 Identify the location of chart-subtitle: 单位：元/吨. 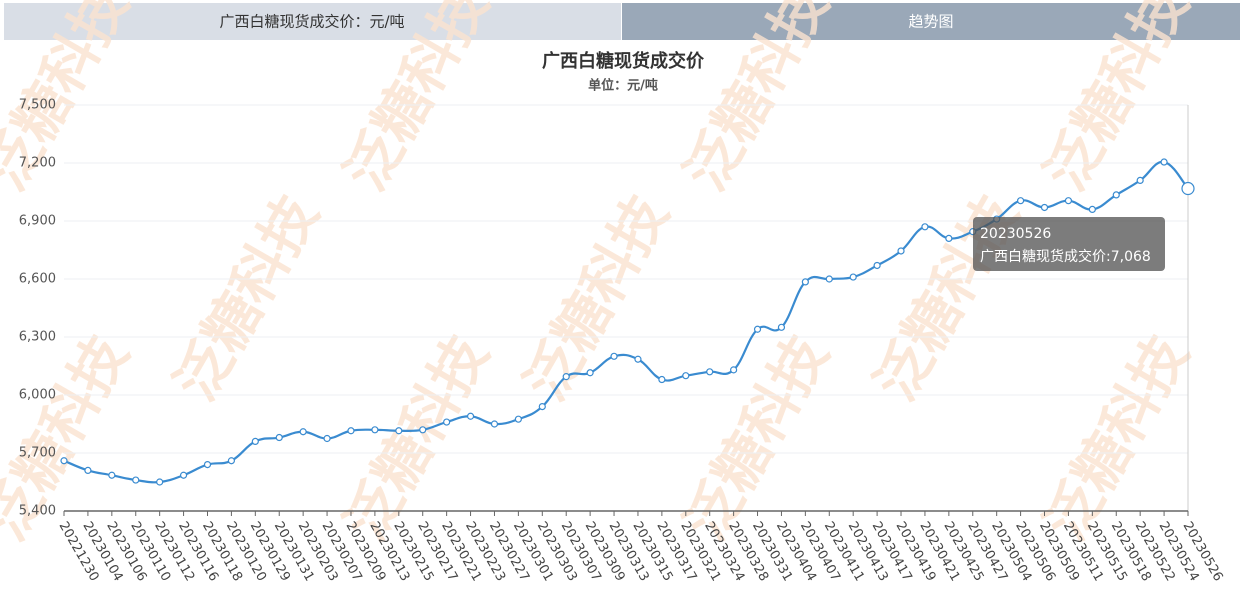
(623, 86).